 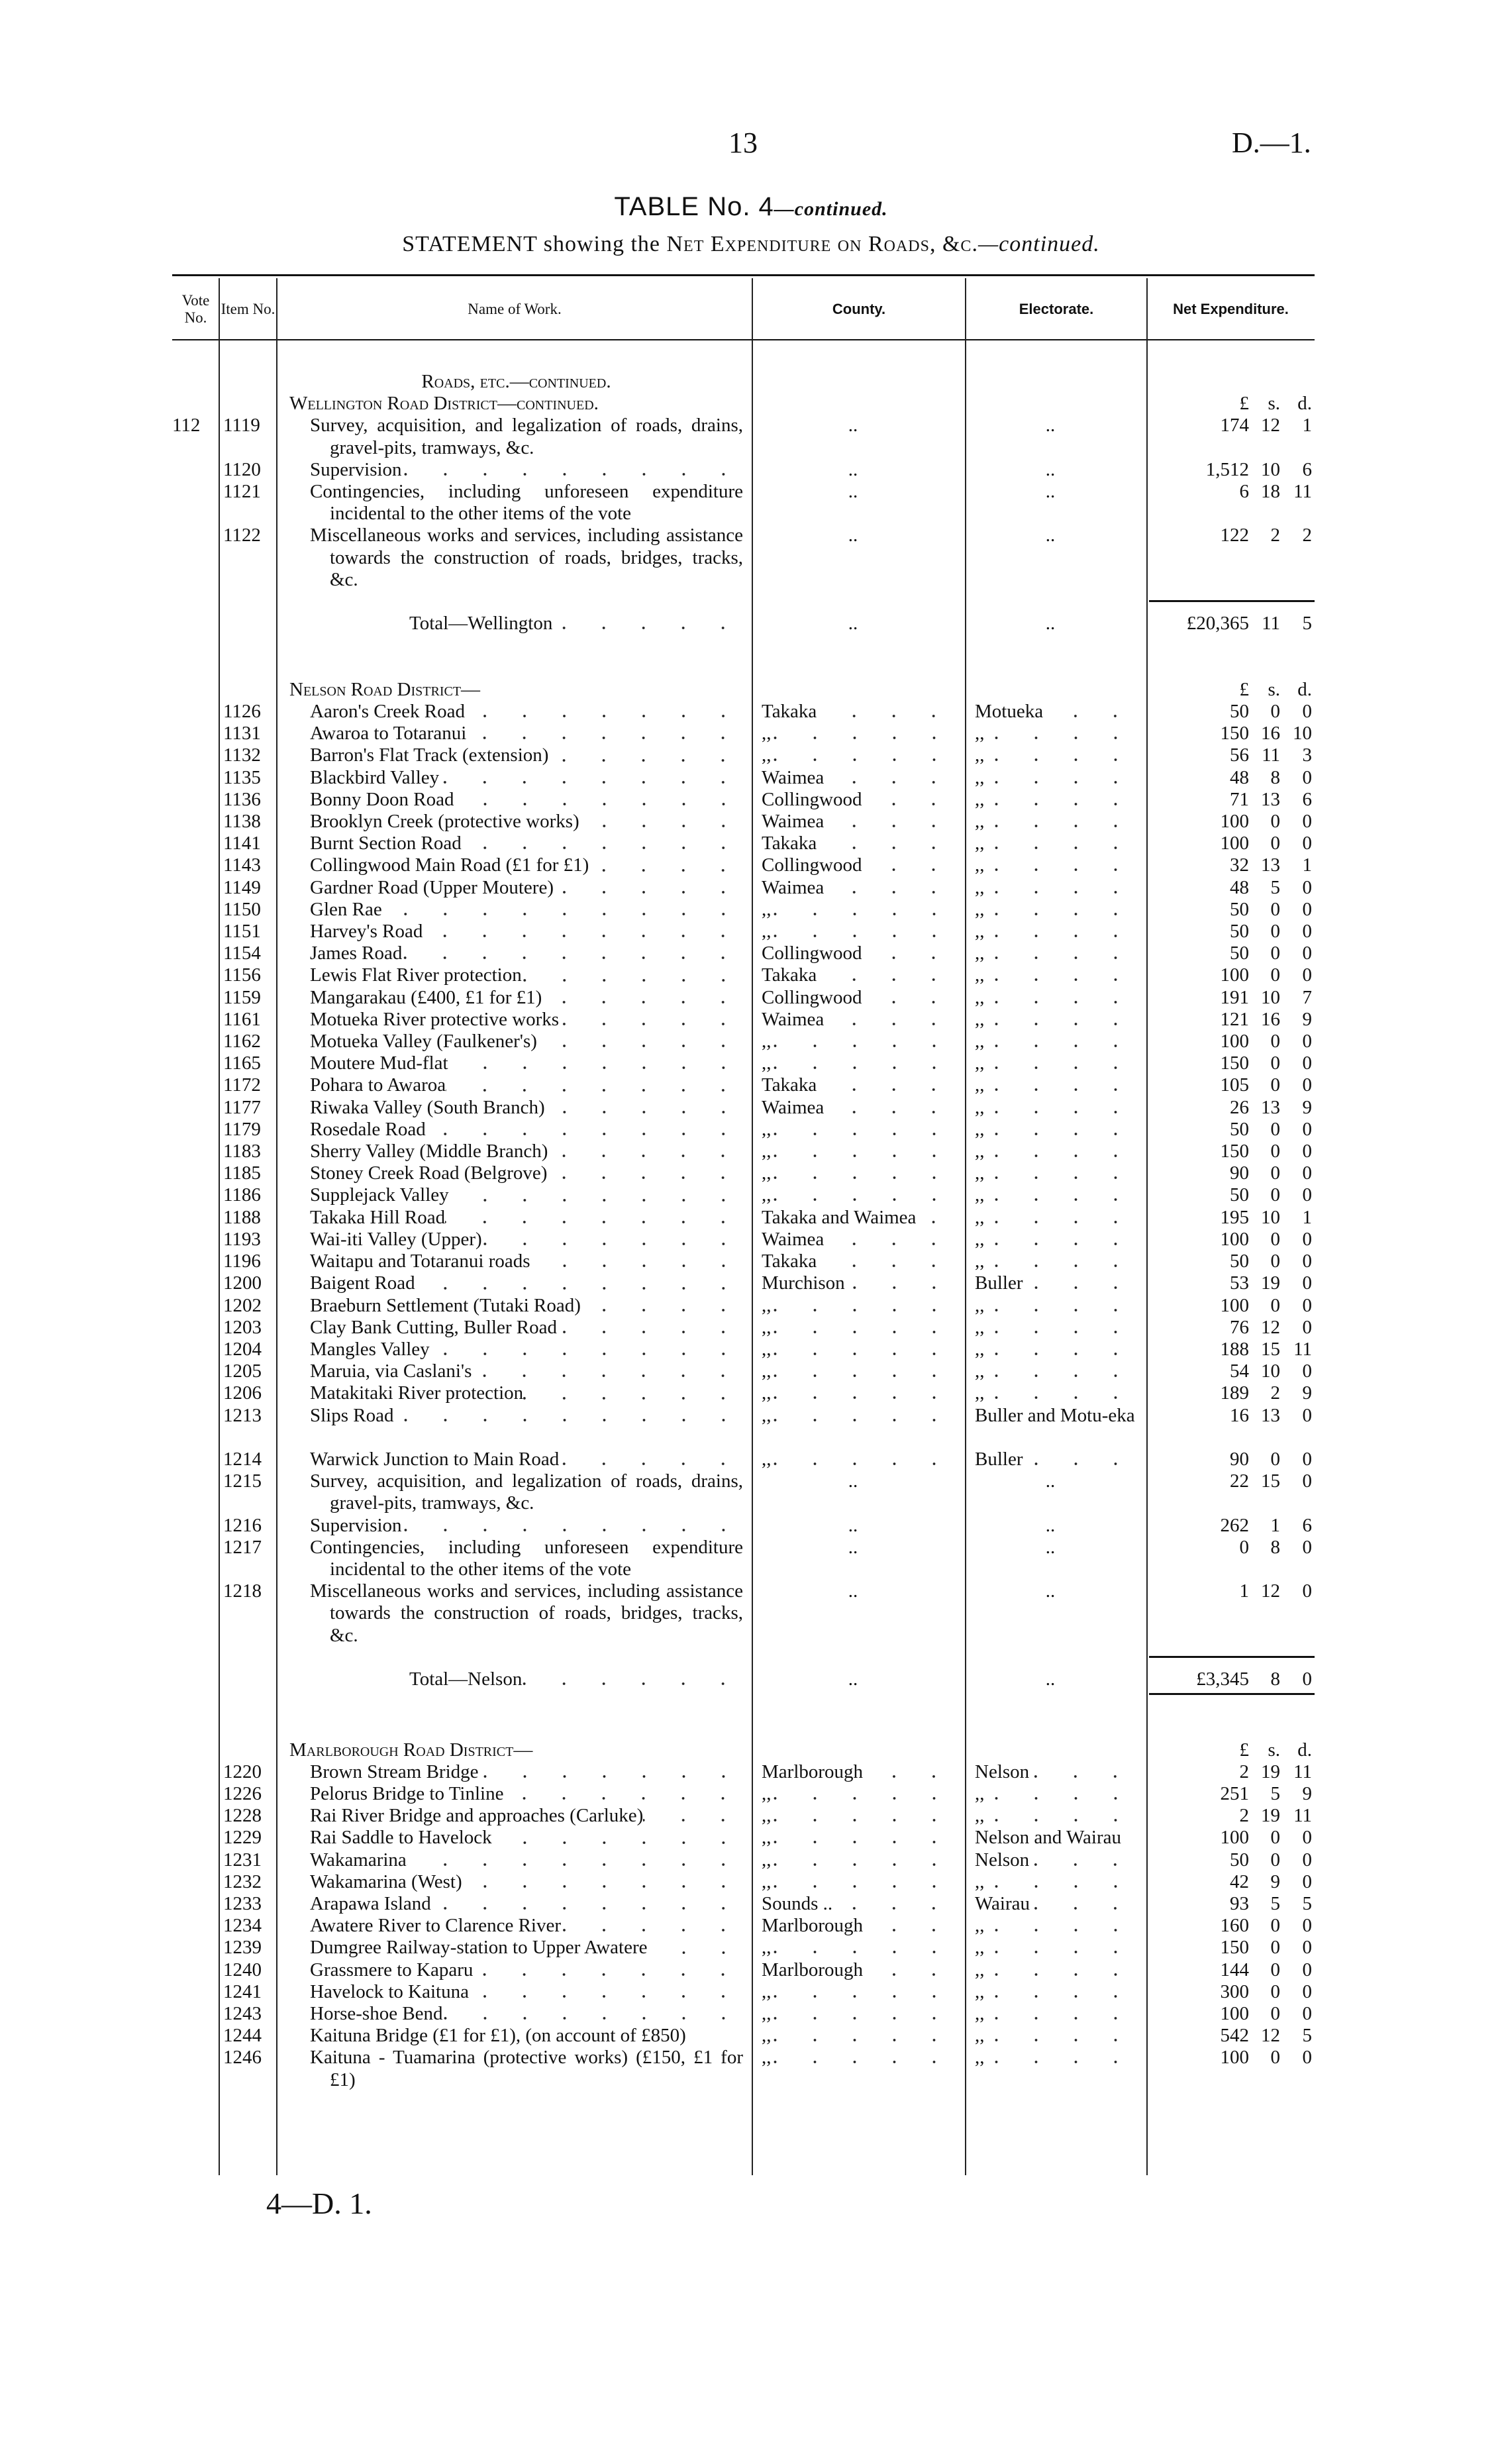 What do you see at coordinates (743, 1657) in the screenshot?
I see `total-rule-row` at bounding box center [743, 1657].